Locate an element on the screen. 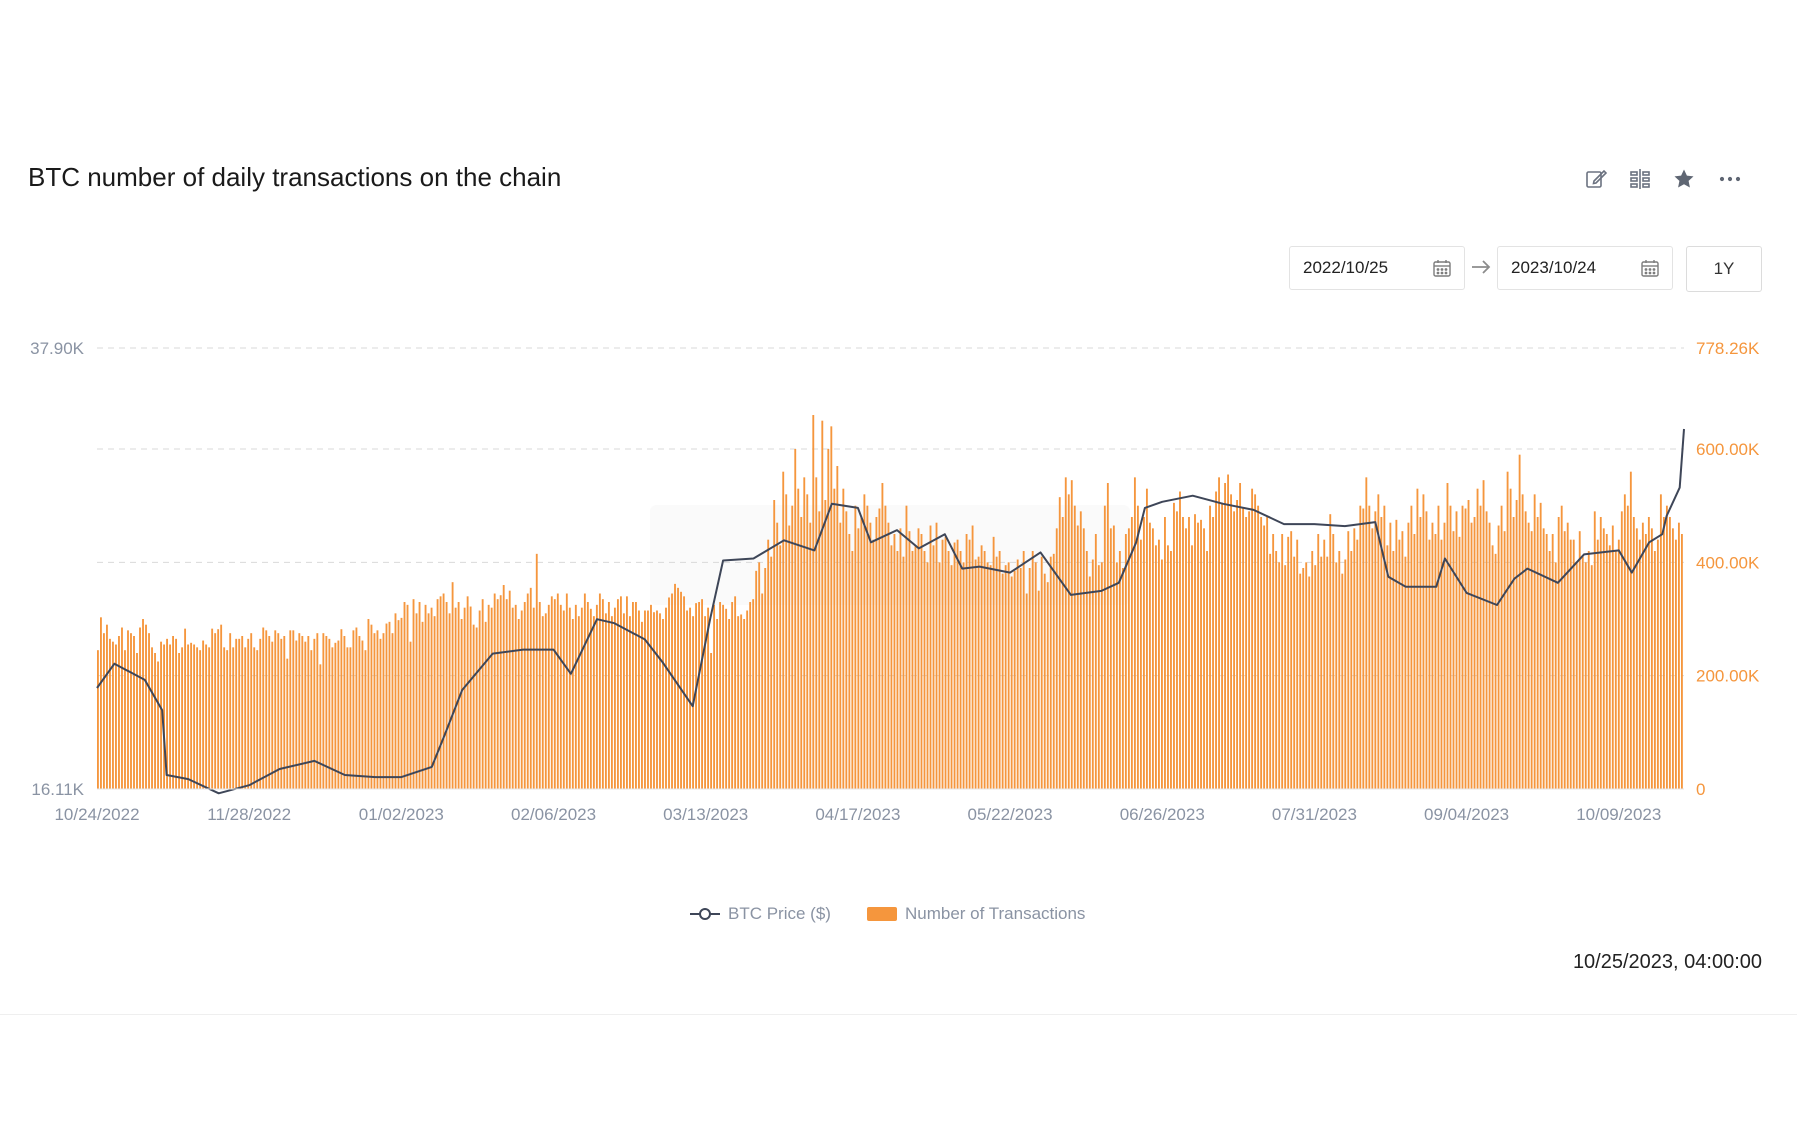 The width and height of the screenshot is (1797, 1146). edit-icon is located at coordinates (1596, 179).